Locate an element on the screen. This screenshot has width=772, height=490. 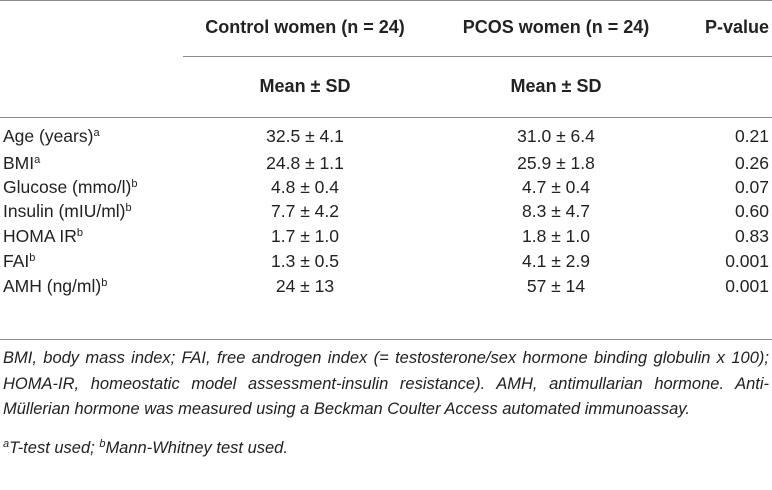
note-a-mark: a is located at coordinates (6, 444).